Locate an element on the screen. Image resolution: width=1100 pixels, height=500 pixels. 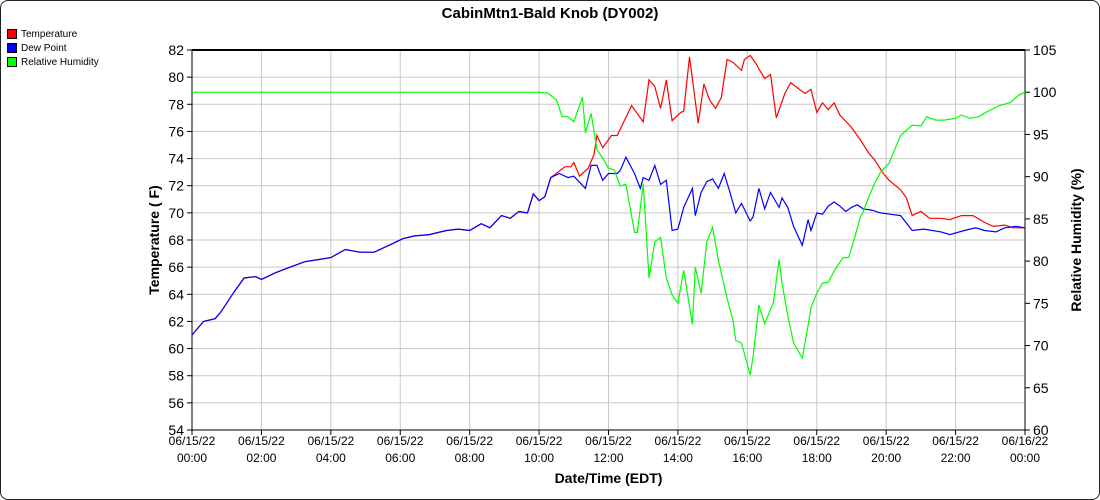
y-tick-label-right: 60 is located at coordinates (1041, 430).